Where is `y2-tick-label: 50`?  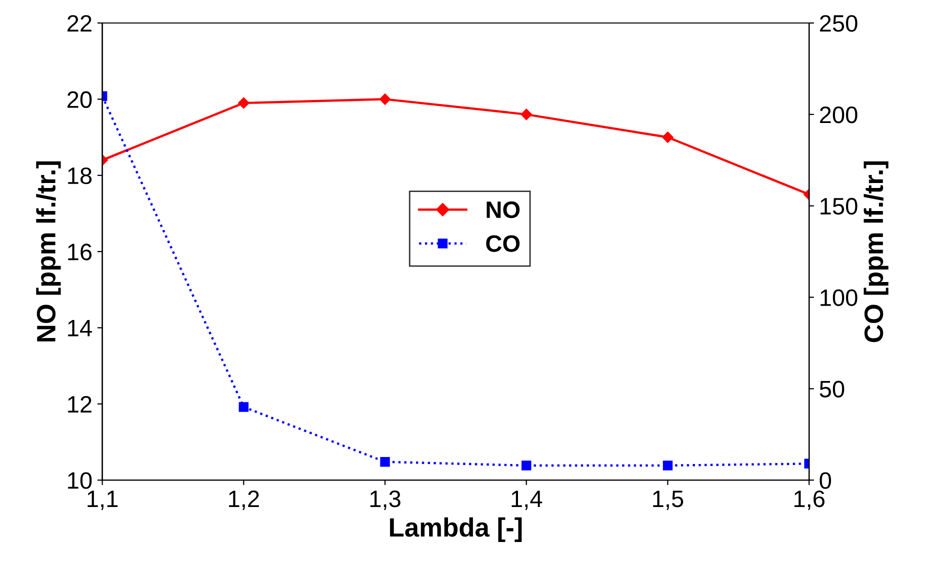
y2-tick-label: 50 is located at coordinates (832, 389).